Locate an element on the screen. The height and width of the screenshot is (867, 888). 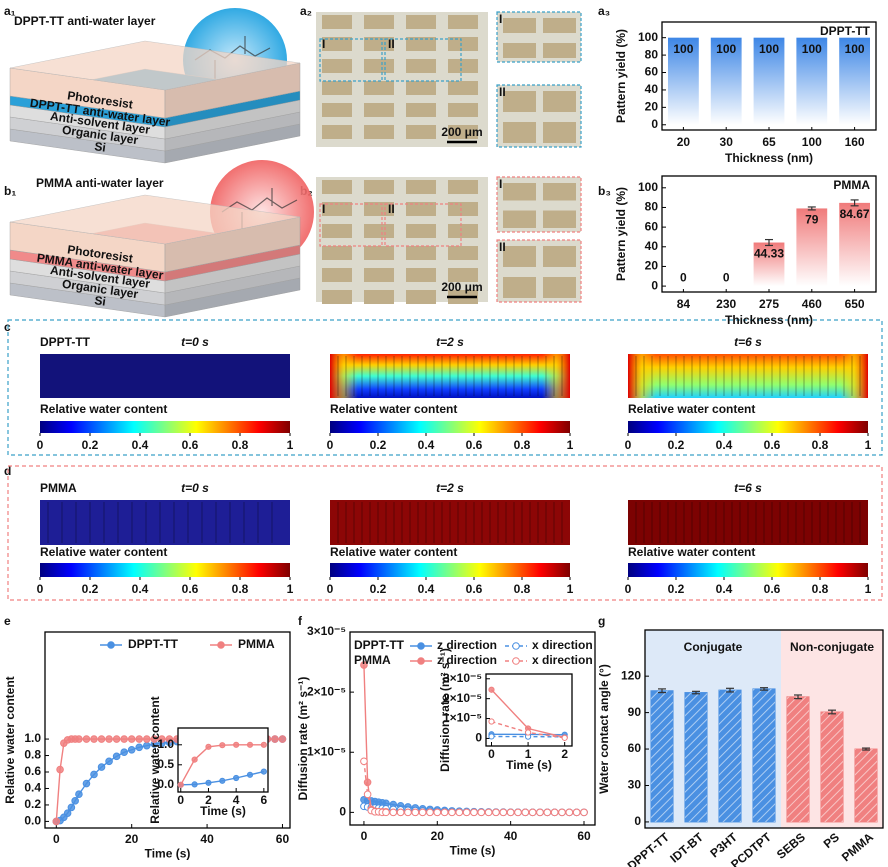
x-tick-label: 100 is located at coordinates (812, 142).